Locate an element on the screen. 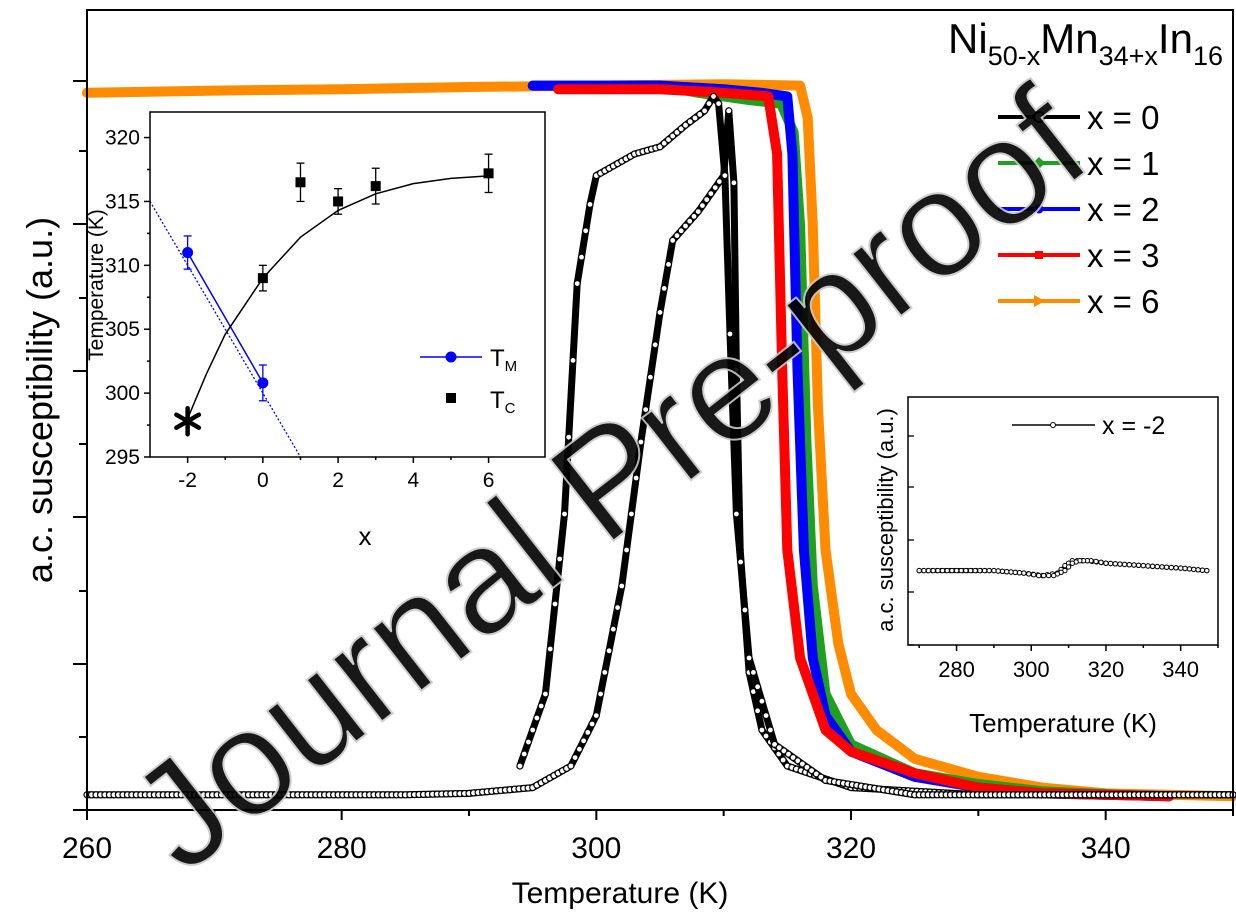 The width and height of the screenshot is (1236, 919). tm-legend-label: TM is located at coordinates (503, 360).